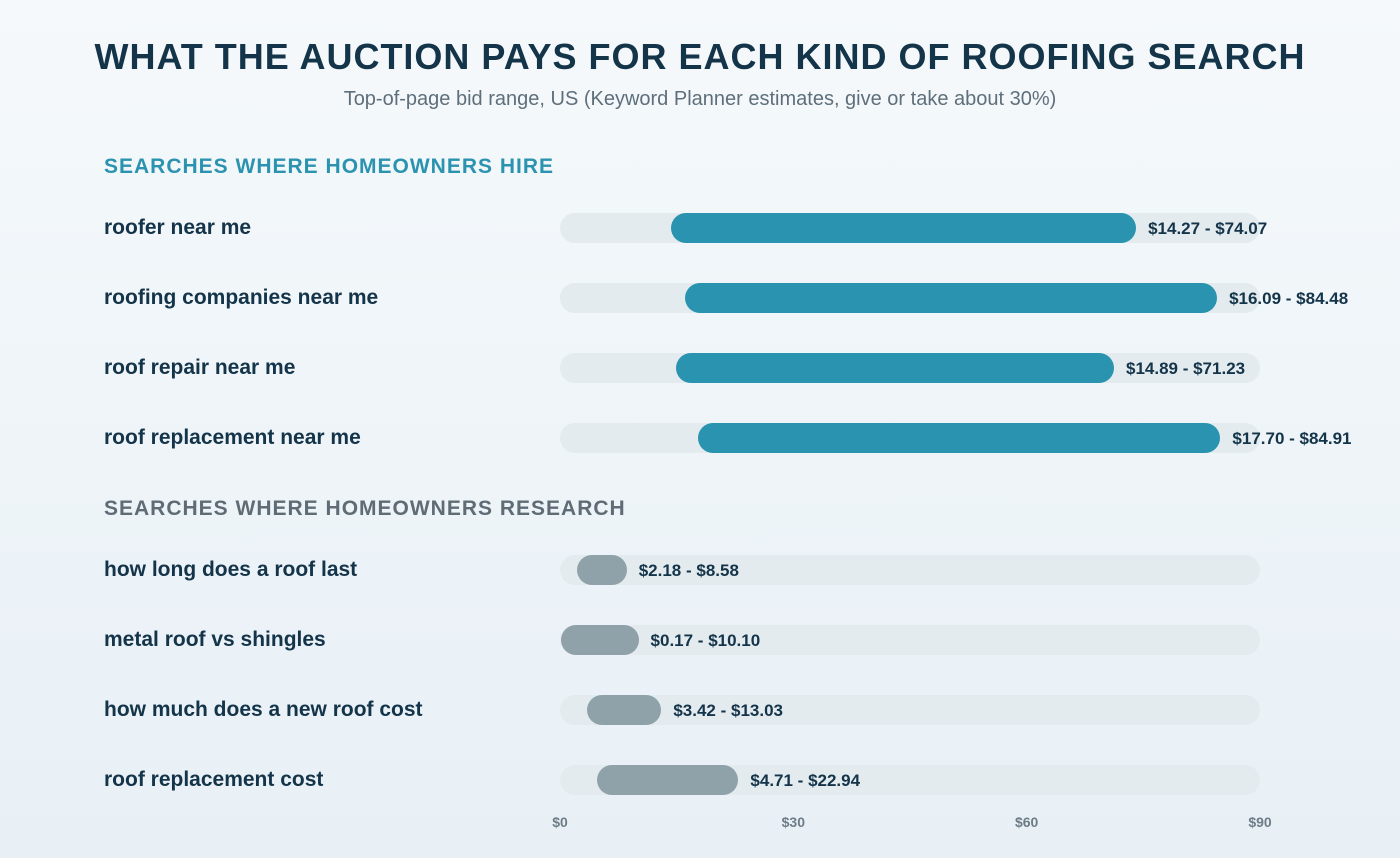 Image resolution: width=1400 pixels, height=858 pixels. I want to click on x-tick-label: $30, so click(793, 822).